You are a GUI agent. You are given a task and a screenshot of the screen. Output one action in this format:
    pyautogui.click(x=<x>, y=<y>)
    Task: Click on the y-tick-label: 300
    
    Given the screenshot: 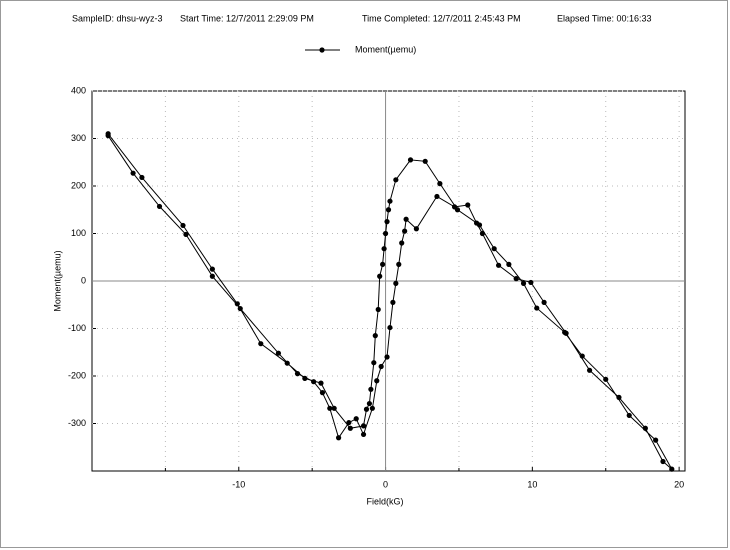 What is the action you would take?
    pyautogui.click(x=78, y=138)
    